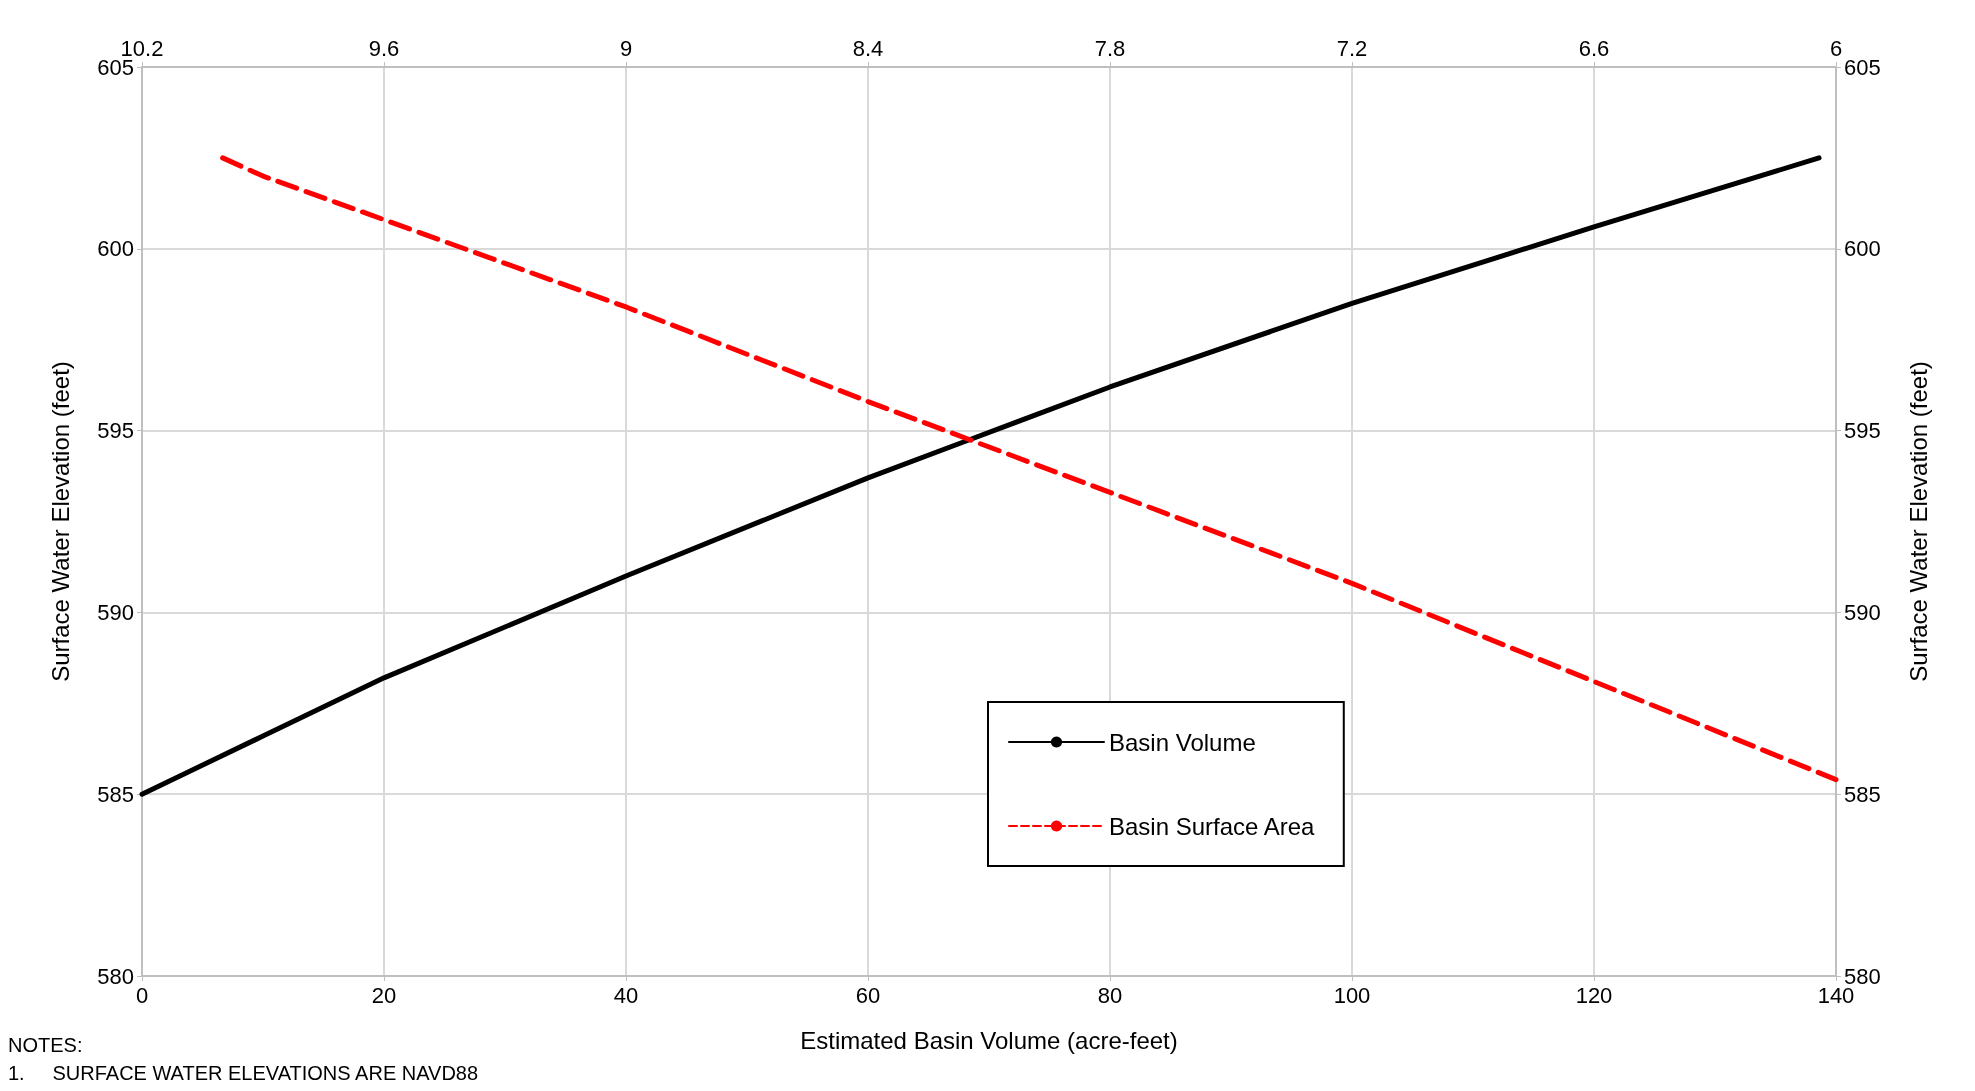 The height and width of the screenshot is (1091, 1975). What do you see at coordinates (1182, 742) in the screenshot?
I see `legend-label: Basin Volume` at bounding box center [1182, 742].